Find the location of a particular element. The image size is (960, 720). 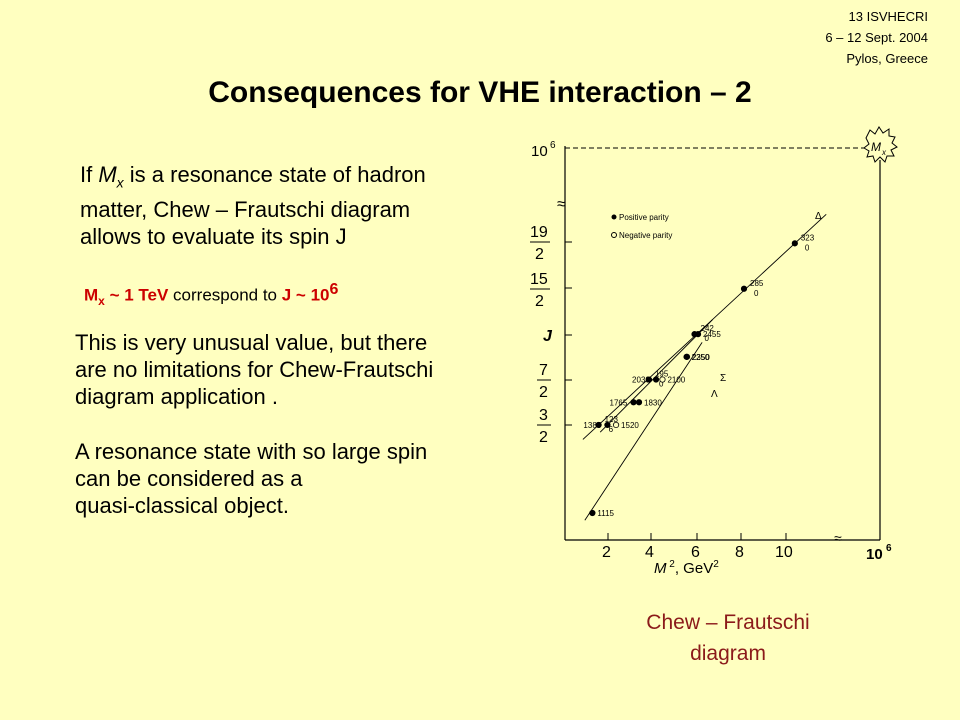

conference-dates: 6 – 12 Sept. 2004 is located at coordinates (876, 37).